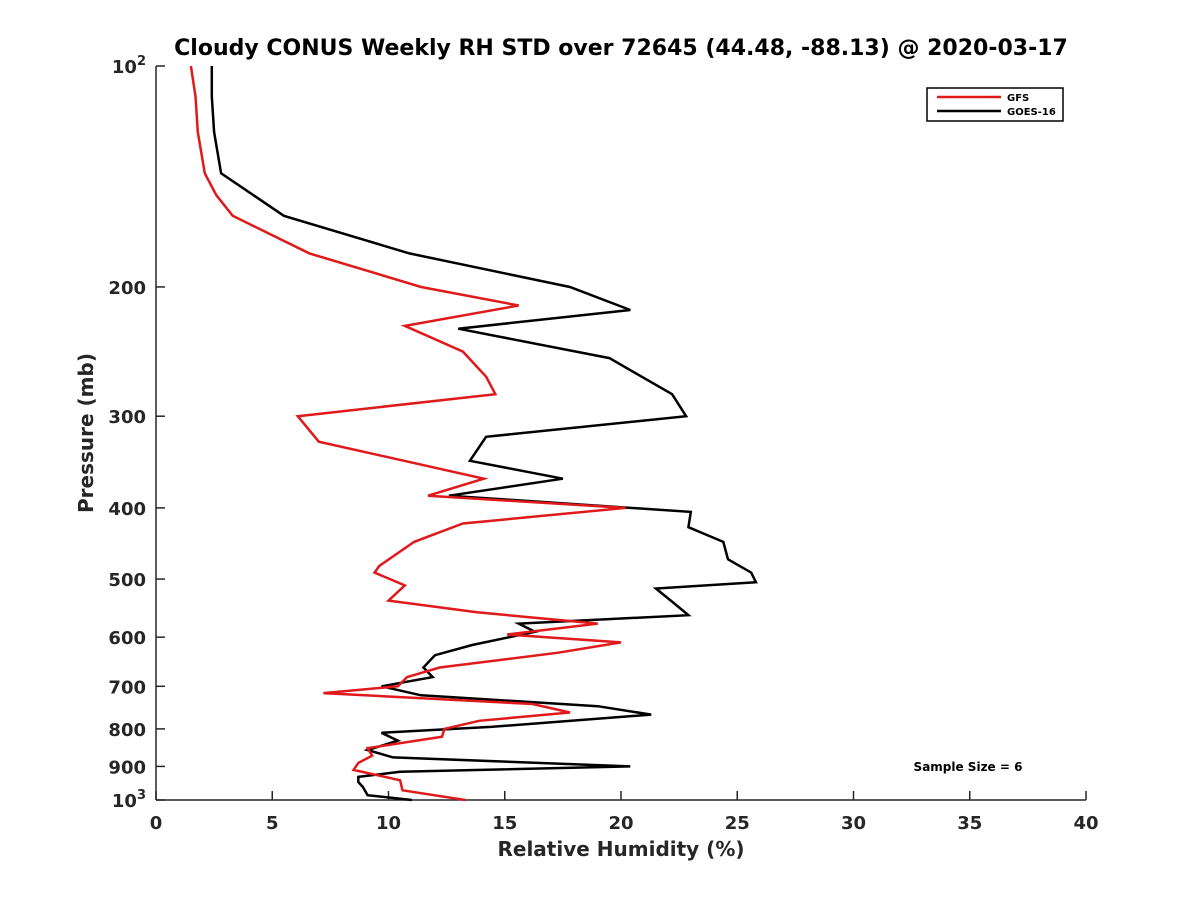 The height and width of the screenshot is (900, 1200). What do you see at coordinates (853, 823) in the screenshot?
I see `x-tick-label: 30` at bounding box center [853, 823].